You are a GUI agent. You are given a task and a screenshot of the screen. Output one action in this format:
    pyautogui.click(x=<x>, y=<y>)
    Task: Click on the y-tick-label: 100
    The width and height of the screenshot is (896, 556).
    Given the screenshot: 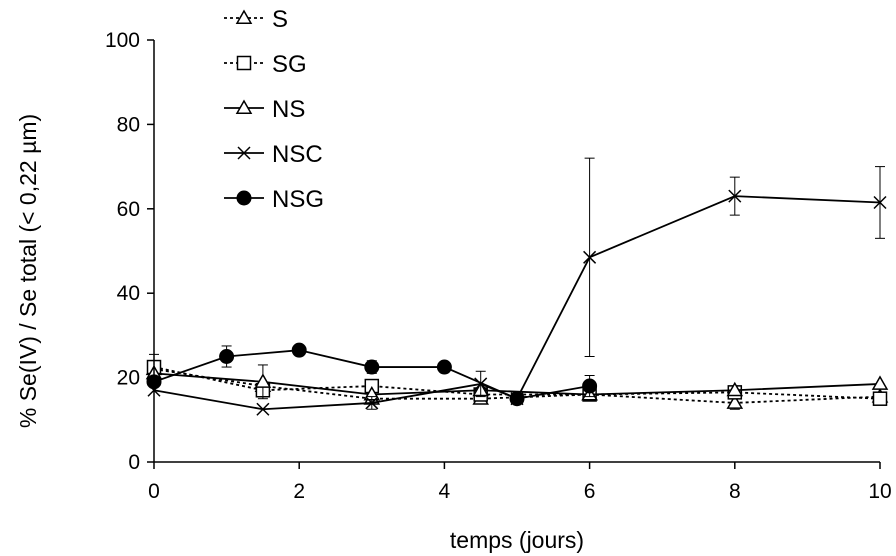 What is the action you would take?
    pyautogui.click(x=122, y=40)
    